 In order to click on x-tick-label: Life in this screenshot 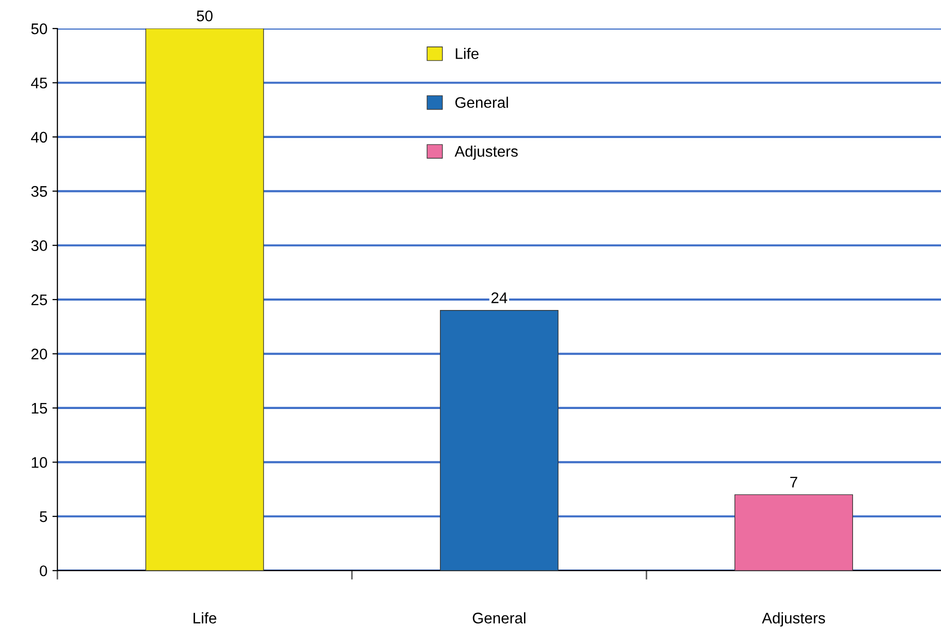, I will do `click(205, 618)`.